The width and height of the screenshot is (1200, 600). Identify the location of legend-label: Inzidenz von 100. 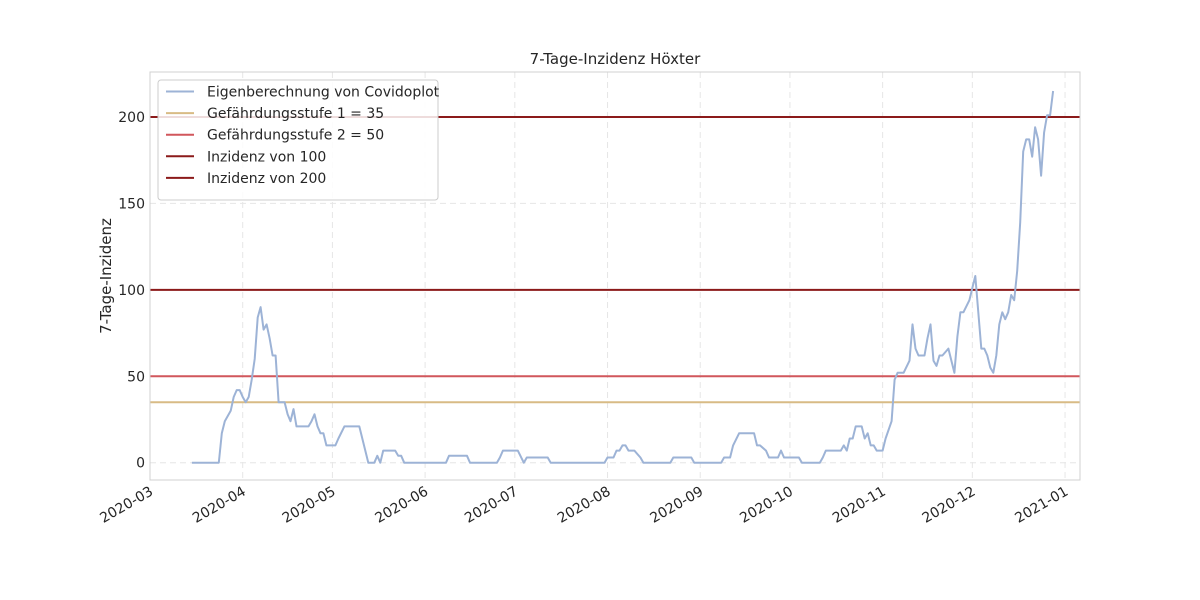
(266, 157).